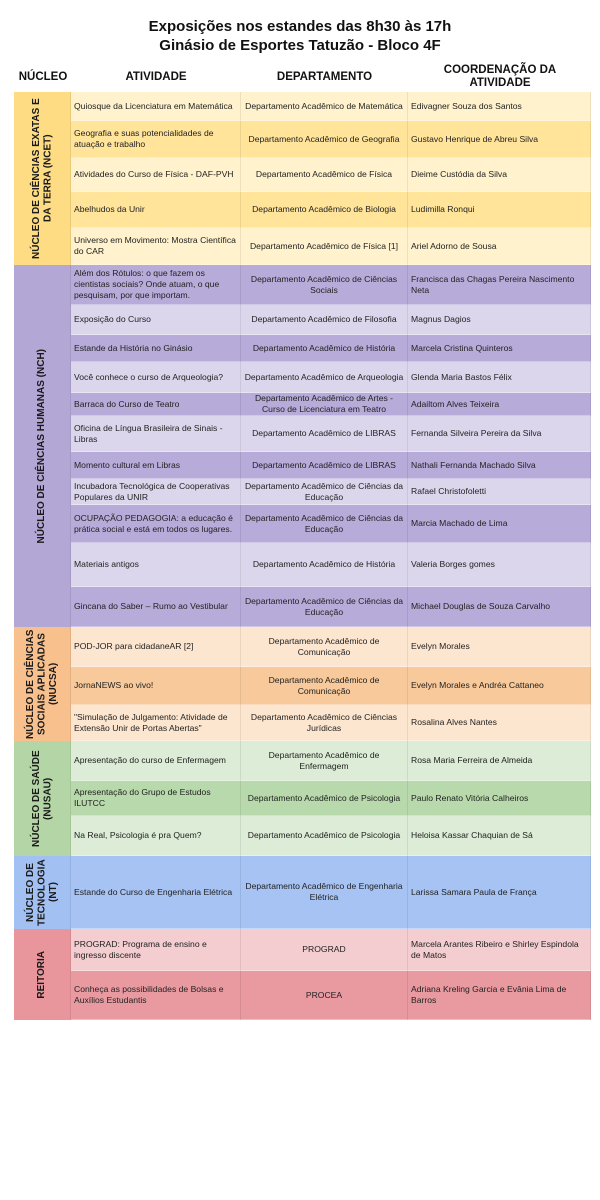 This screenshot has width=600, height=1200. I want to click on nucleo-label-cell: NÚCLEO DE TECNOLOGIA (NT), so click(42, 892).